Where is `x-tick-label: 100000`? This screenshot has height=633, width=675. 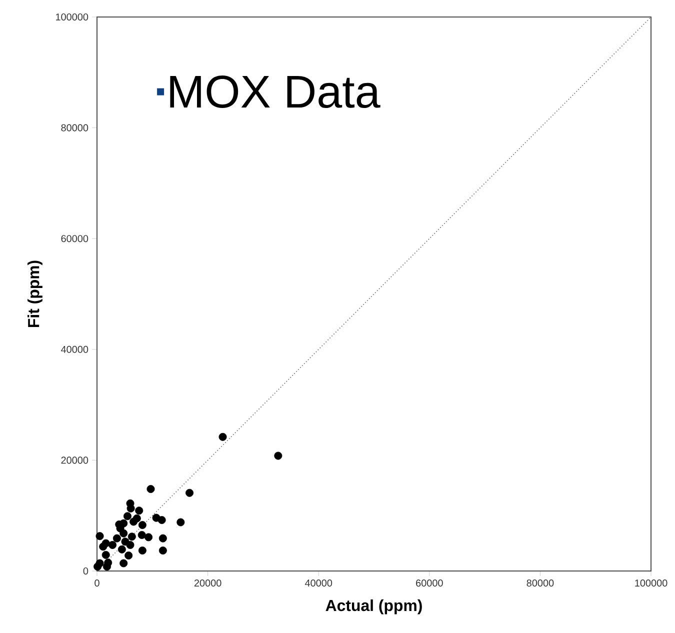
x-tick-label: 100000 is located at coordinates (651, 583).